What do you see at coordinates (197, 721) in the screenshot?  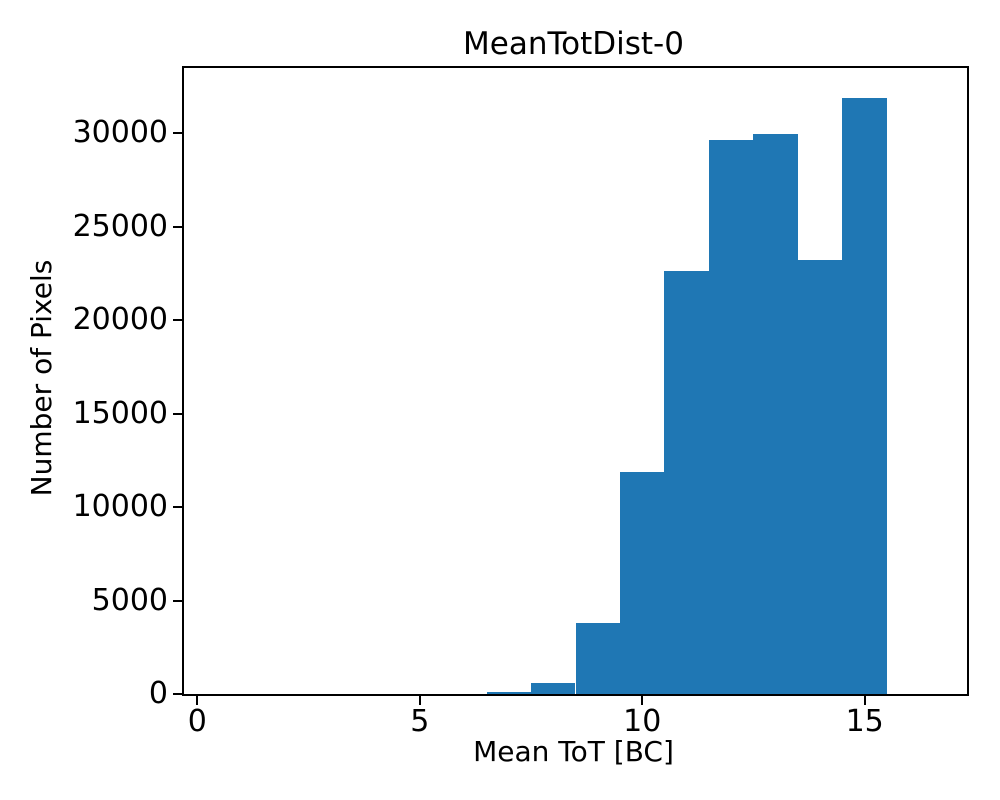 I see `x-tick-label: 0` at bounding box center [197, 721].